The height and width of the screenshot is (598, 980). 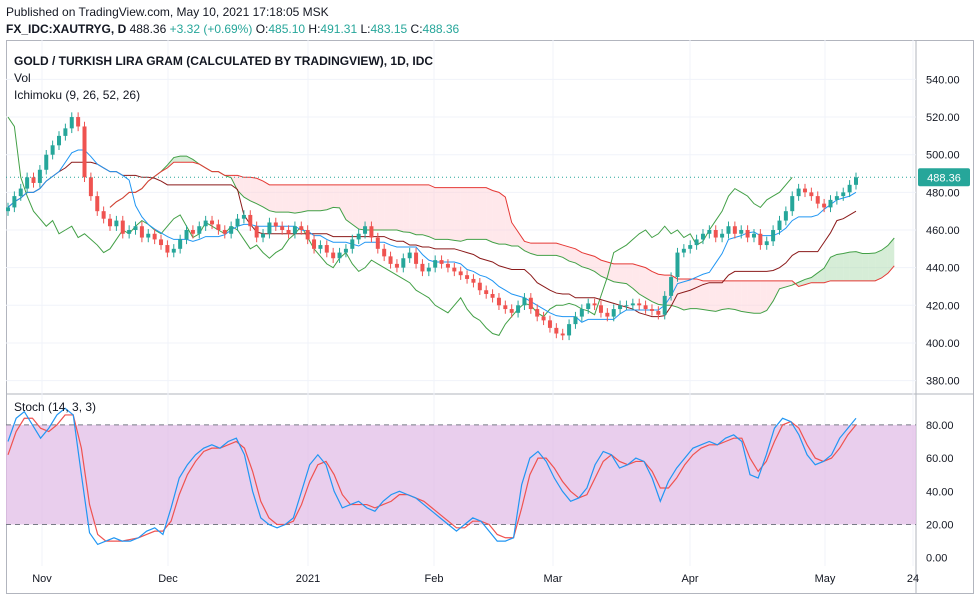 I want to click on y-tick-label: 460.00, so click(x=943, y=231).